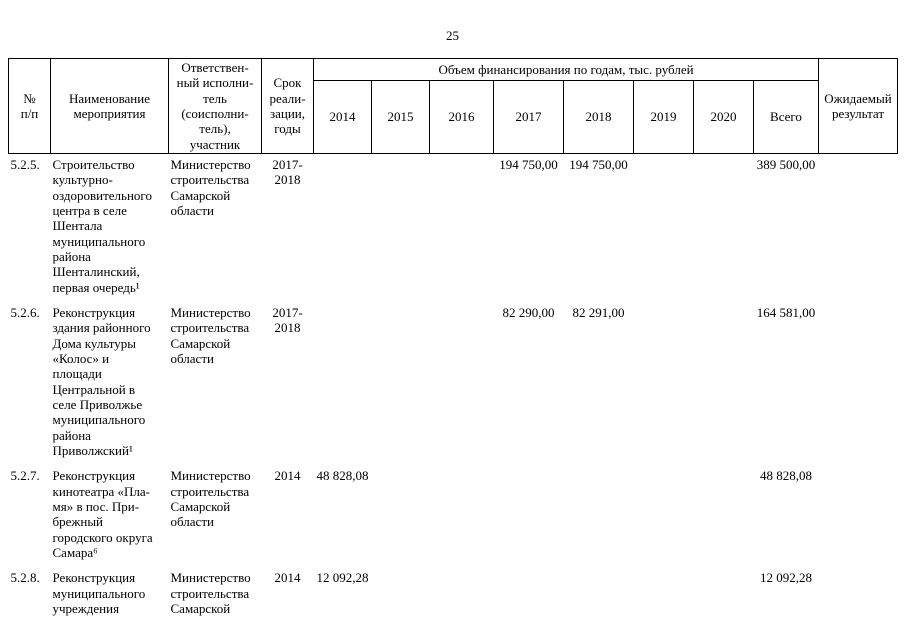  Describe the element at coordinates (786, 312) in the screenshot. I see `value-total: 164 581,00` at that location.